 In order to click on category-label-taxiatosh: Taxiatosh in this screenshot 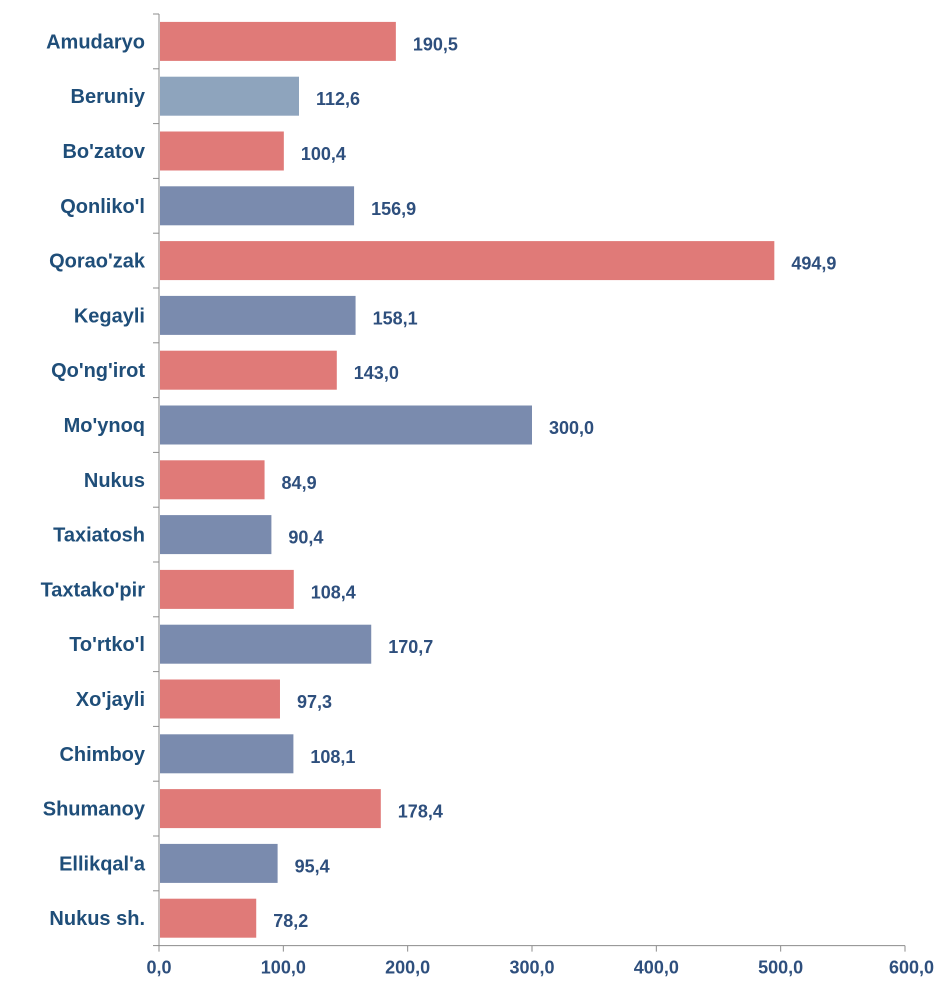, I will do `click(99, 536)`.